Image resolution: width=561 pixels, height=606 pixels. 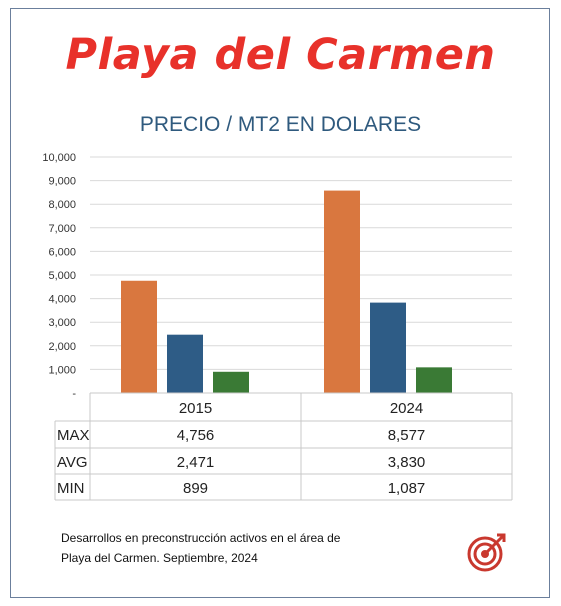 What do you see at coordinates (139, 336) in the screenshot?
I see `bar-max-2015` at bounding box center [139, 336].